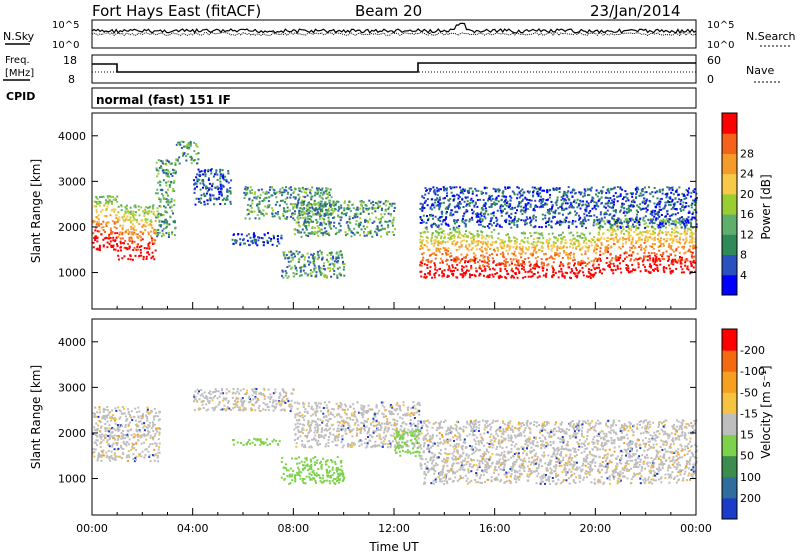  What do you see at coordinates (720, 45) in the screenshot?
I see `nsearch-tick-low: 10^0` at bounding box center [720, 45].